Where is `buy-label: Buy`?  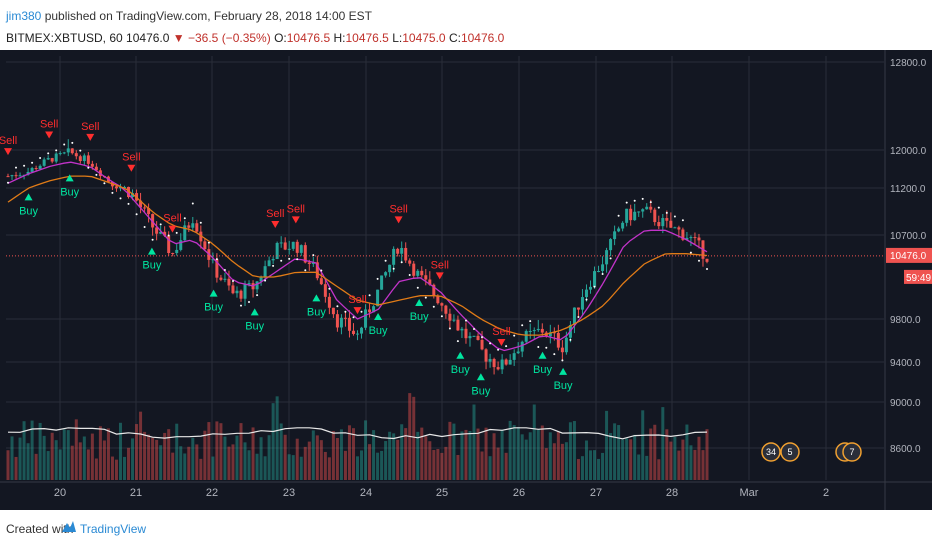 buy-label: Buy is located at coordinates (563, 386).